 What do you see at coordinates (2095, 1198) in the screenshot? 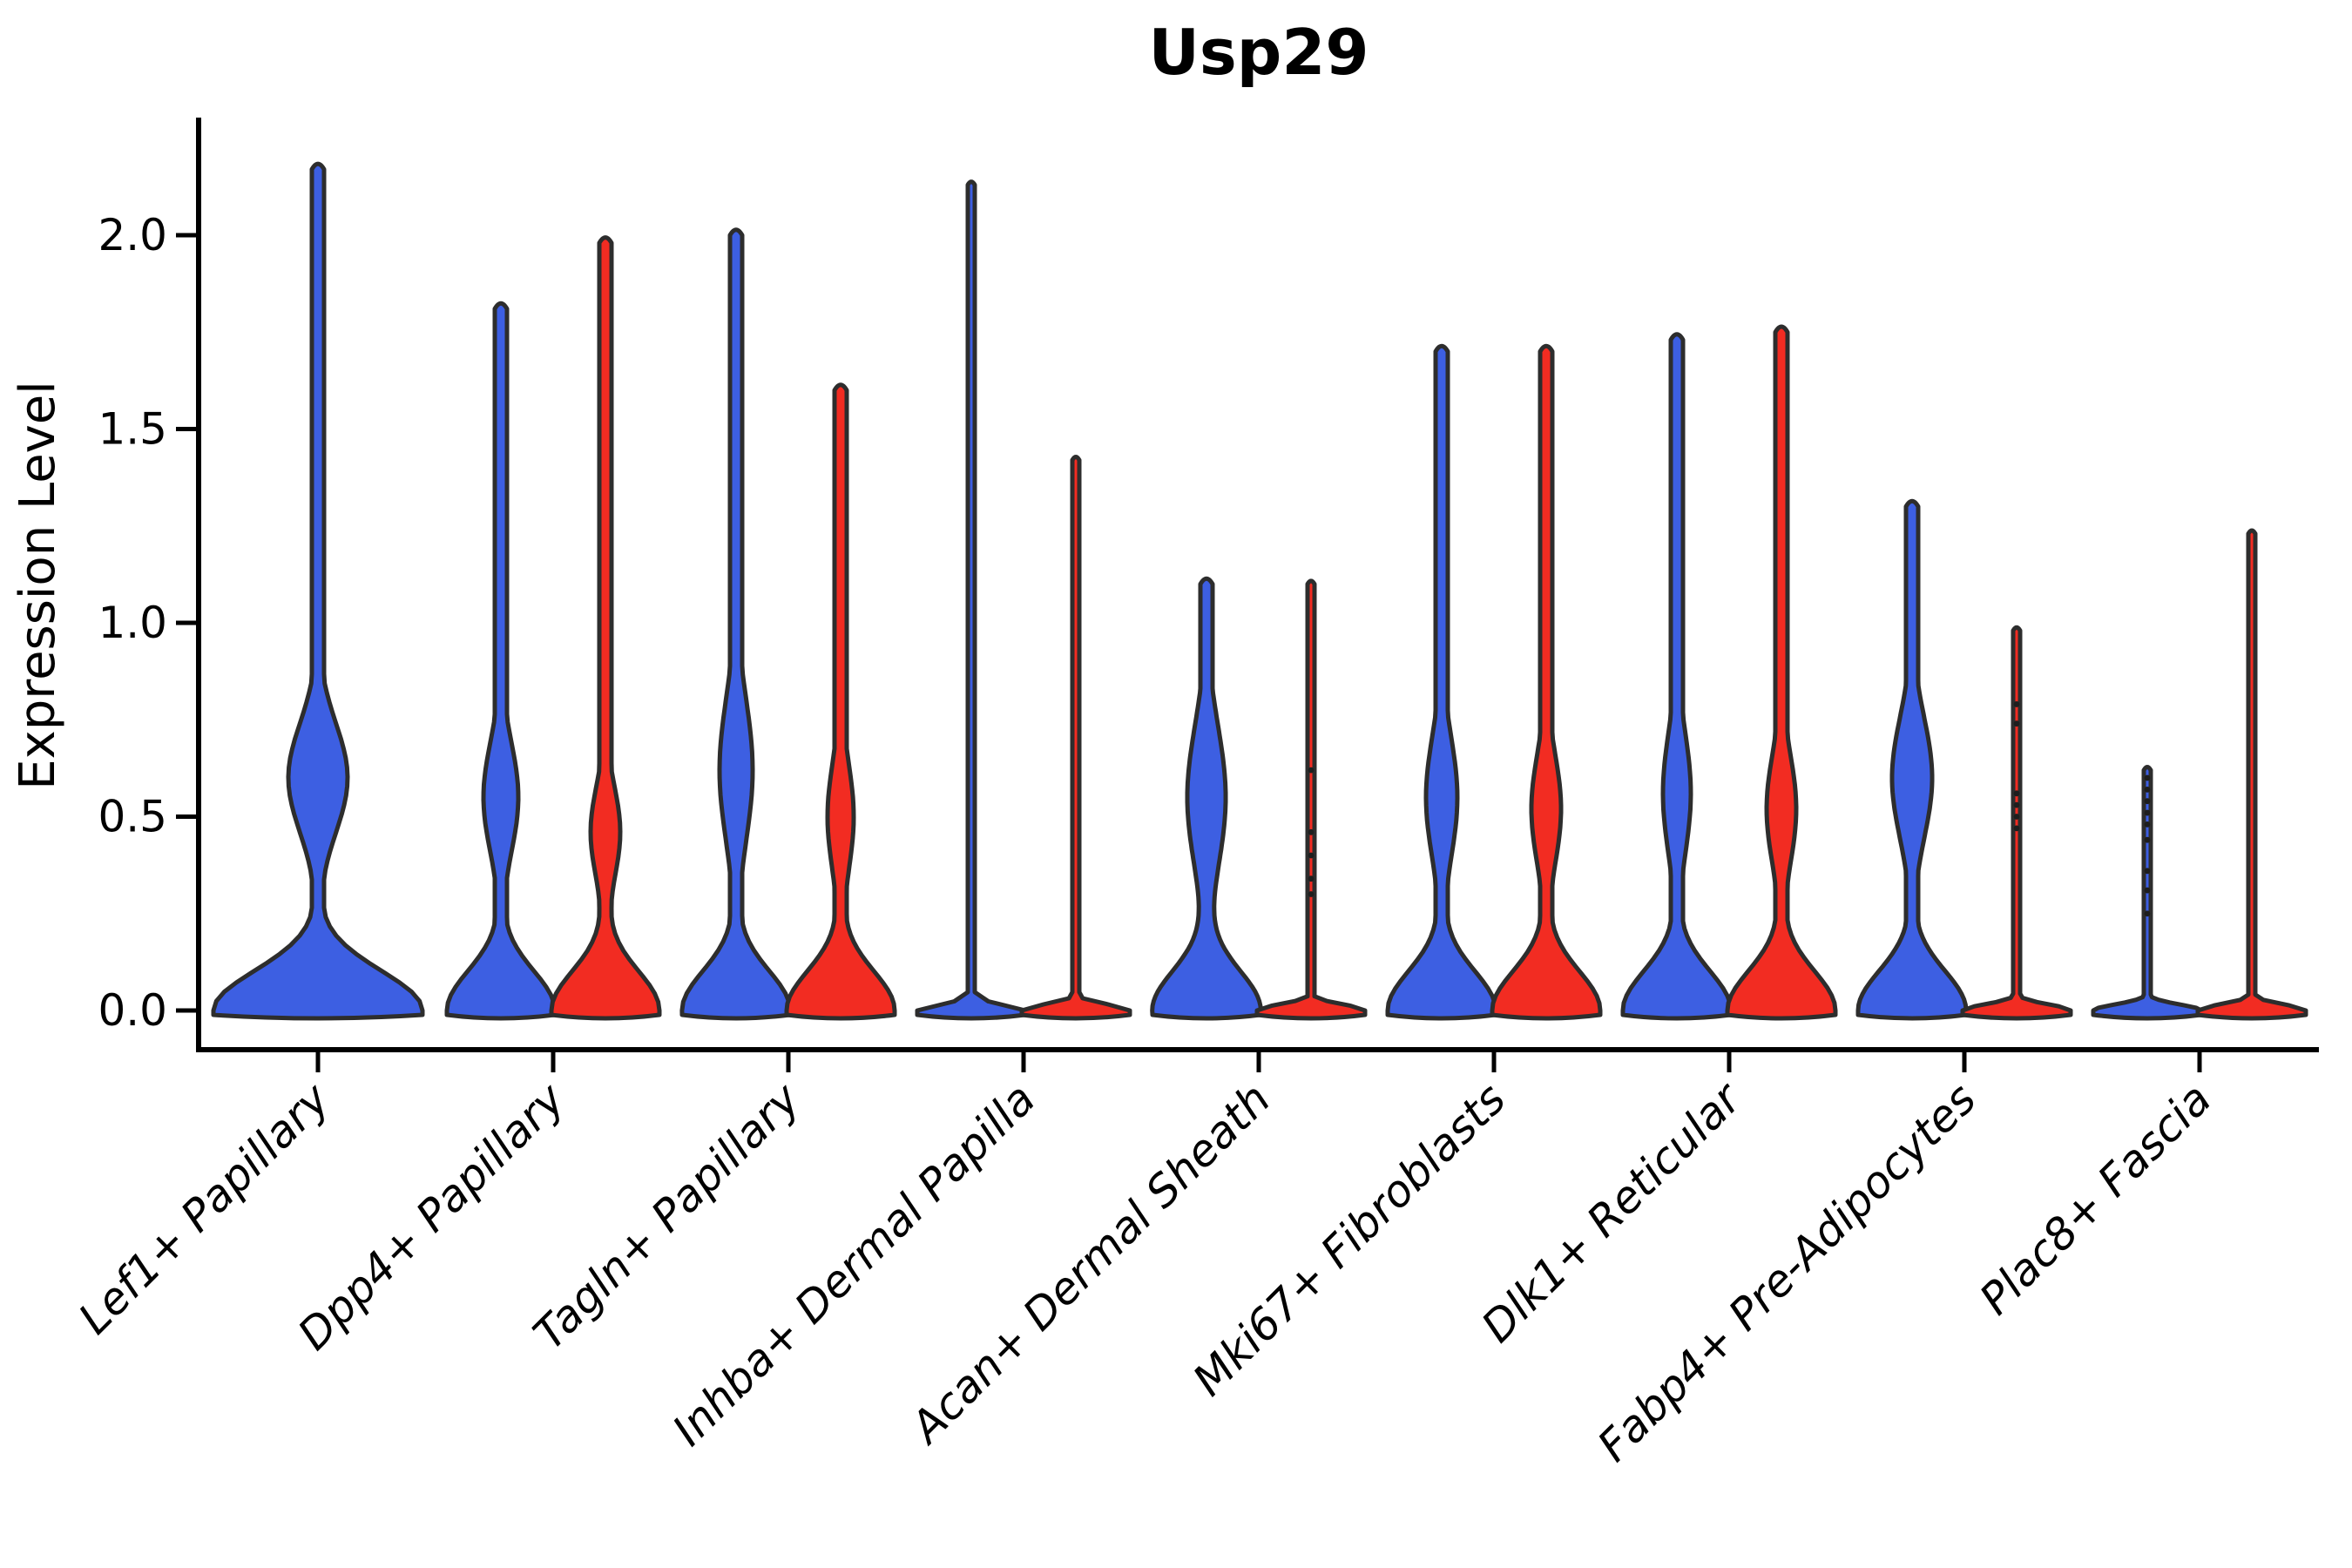
I see `x-tick-label: Plac8+ Fascia` at bounding box center [2095, 1198].